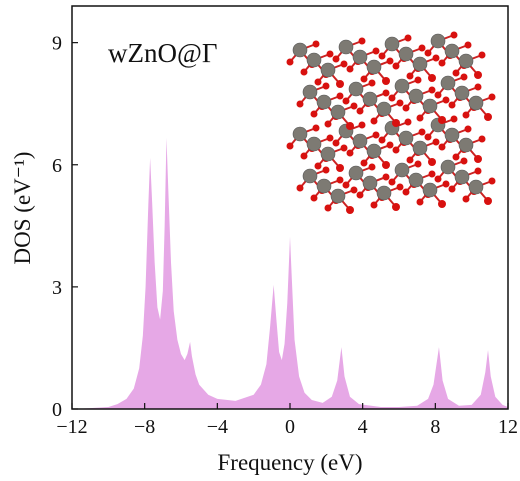  I want to click on y-tick-label: 0, so click(57, 410).